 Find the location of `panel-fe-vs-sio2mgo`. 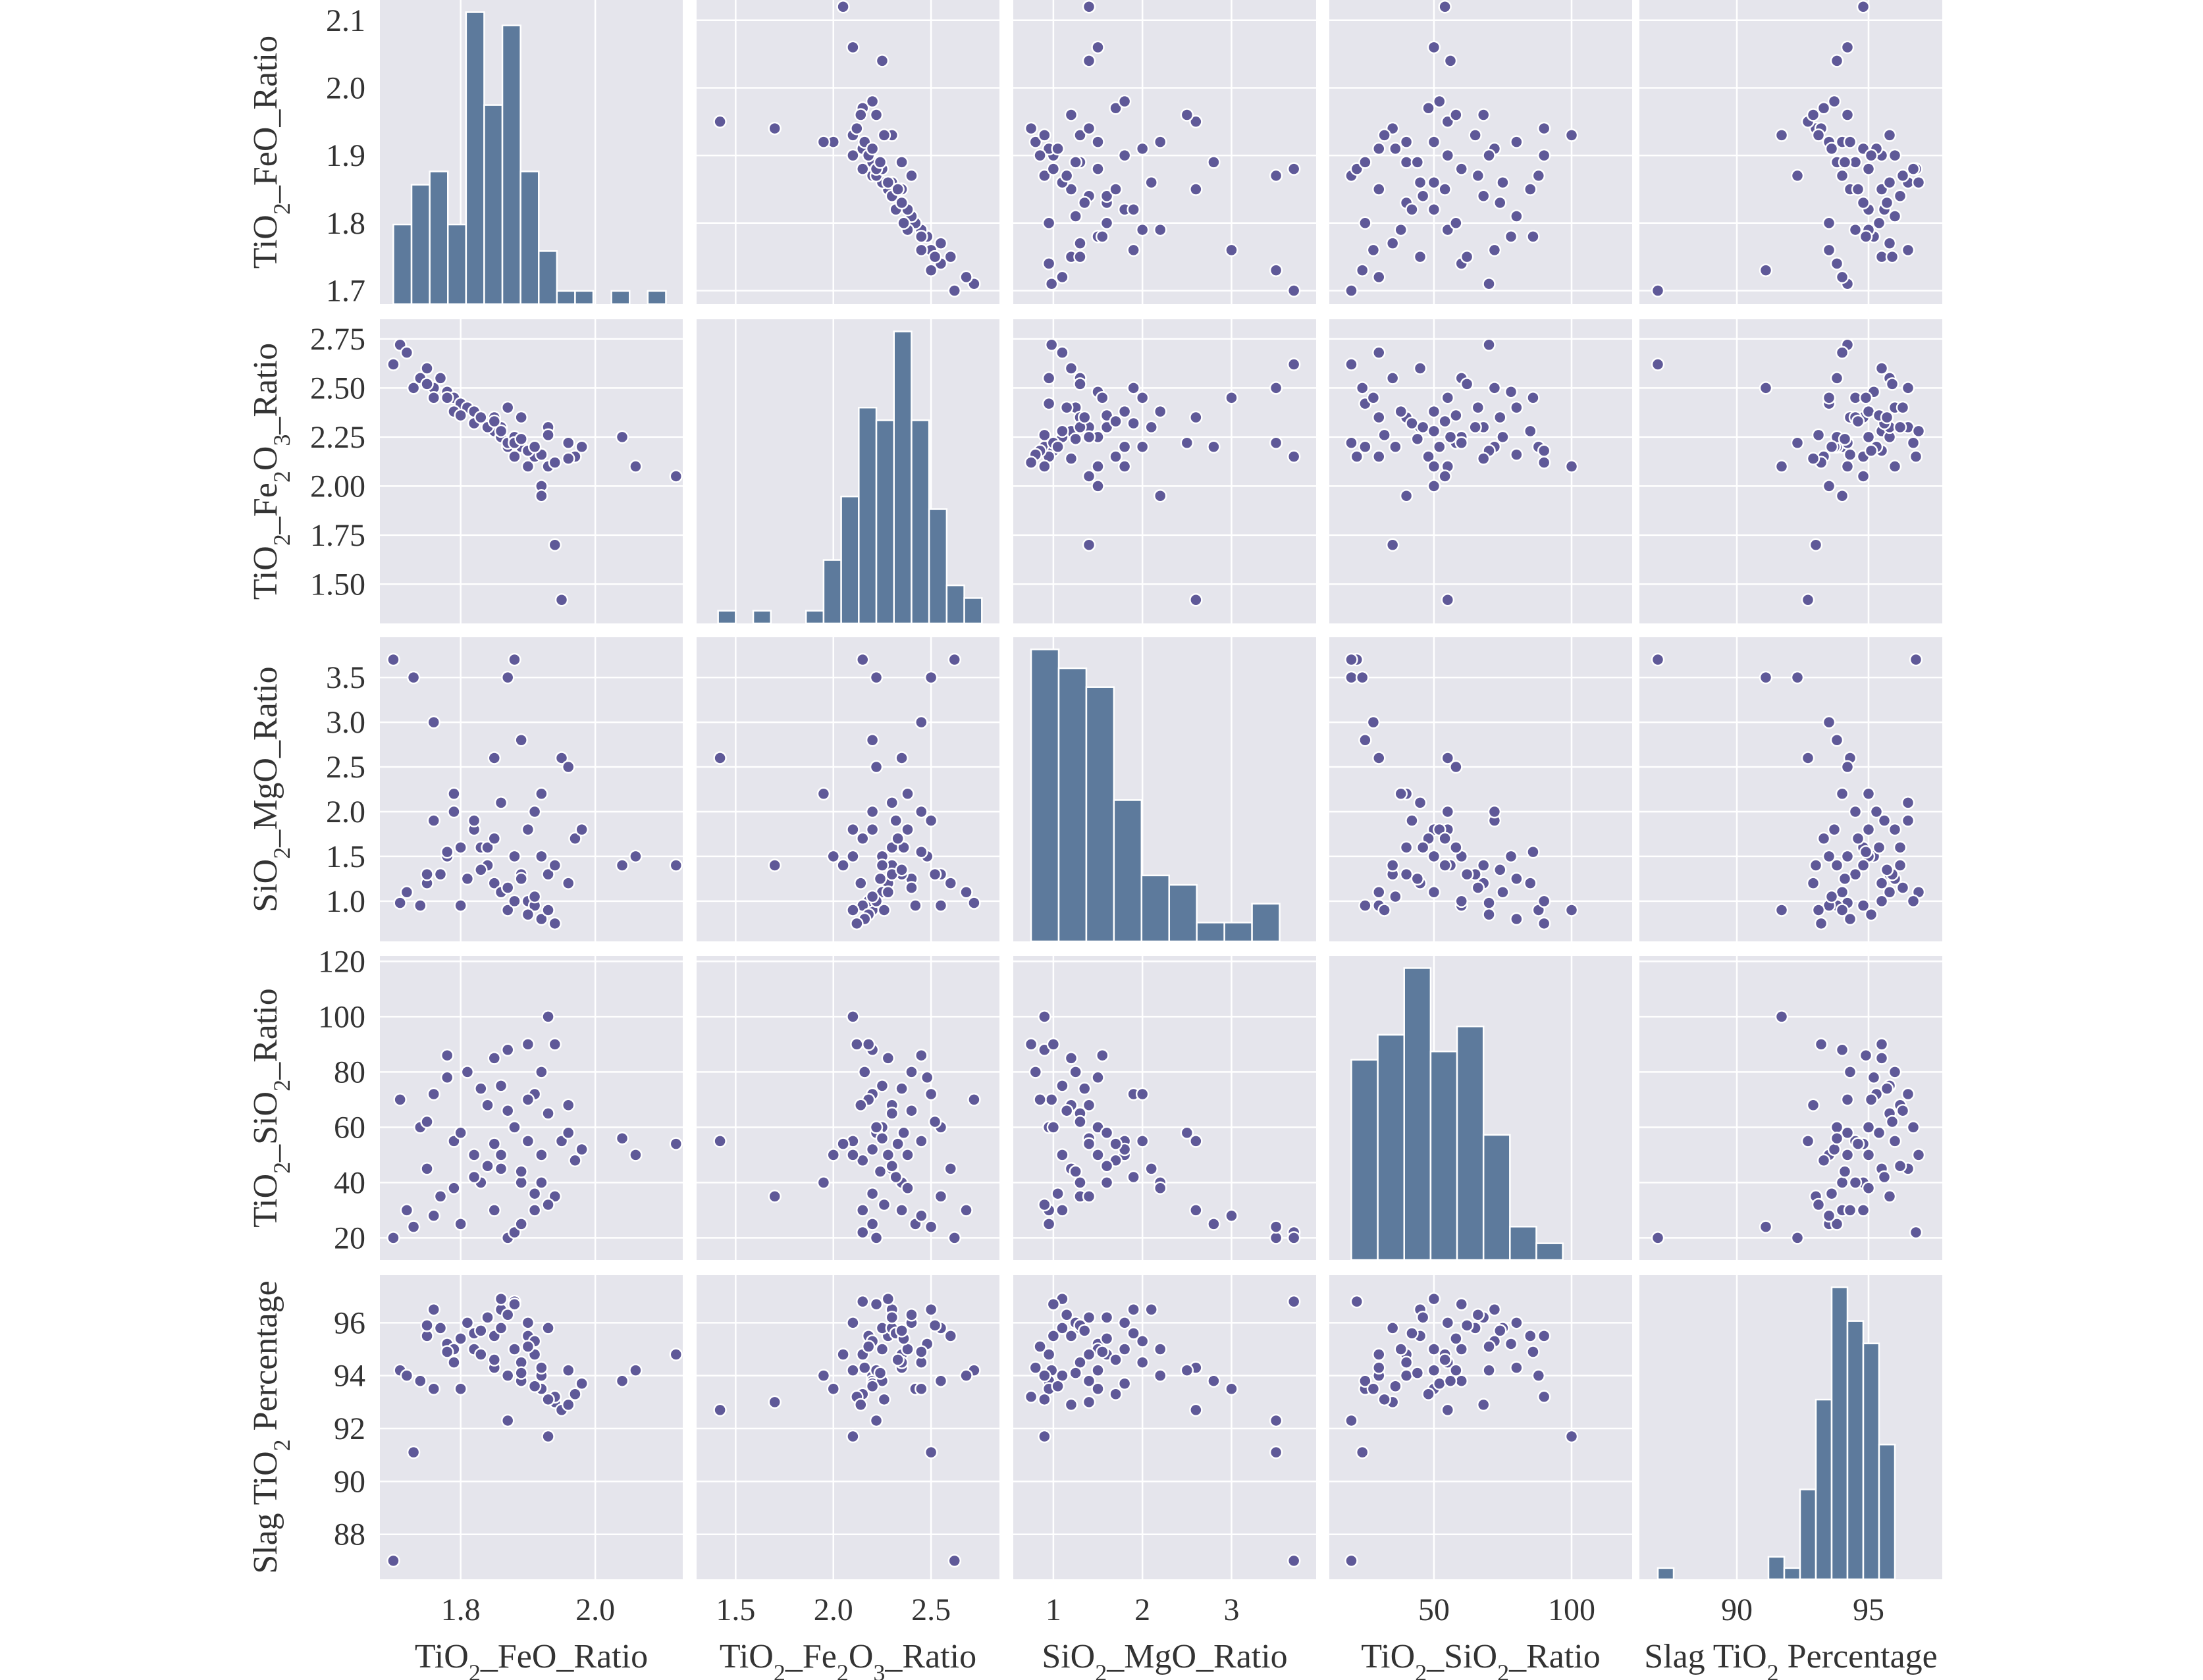

panel-fe-vs-sio2mgo is located at coordinates (1164, 152).